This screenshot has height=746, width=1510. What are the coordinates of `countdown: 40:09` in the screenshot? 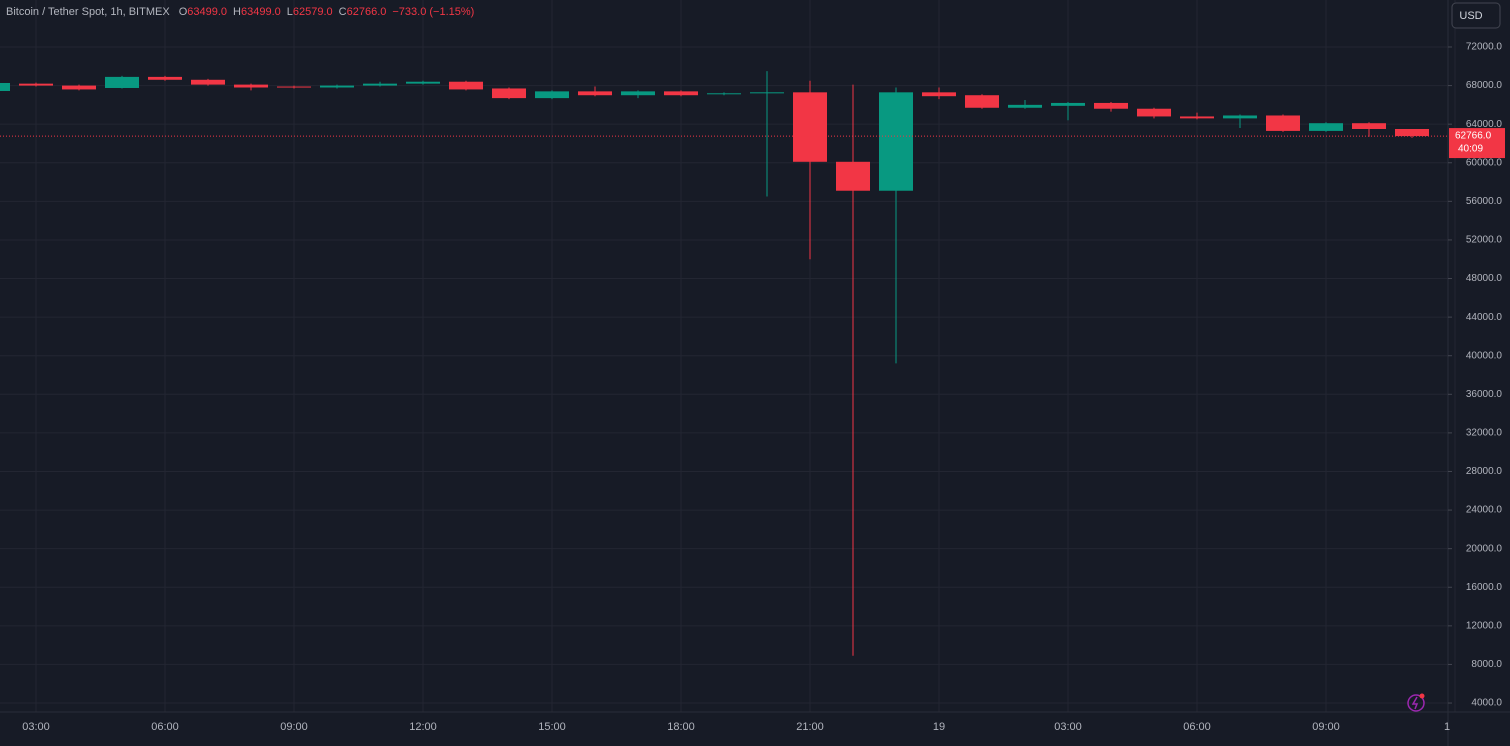 It's located at (1470, 149).